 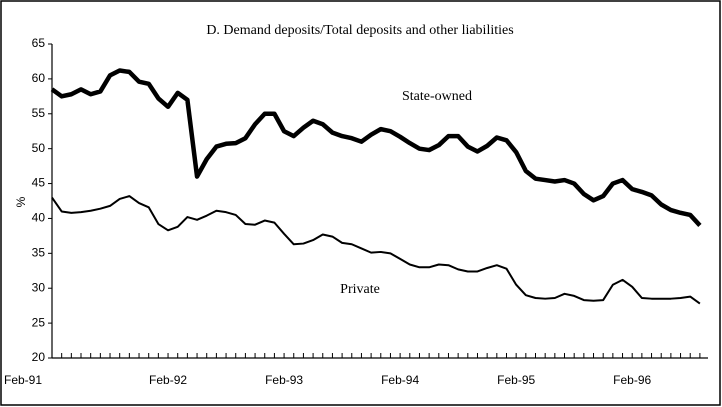 I want to click on y-tick-label: 40, so click(x=39, y=218).